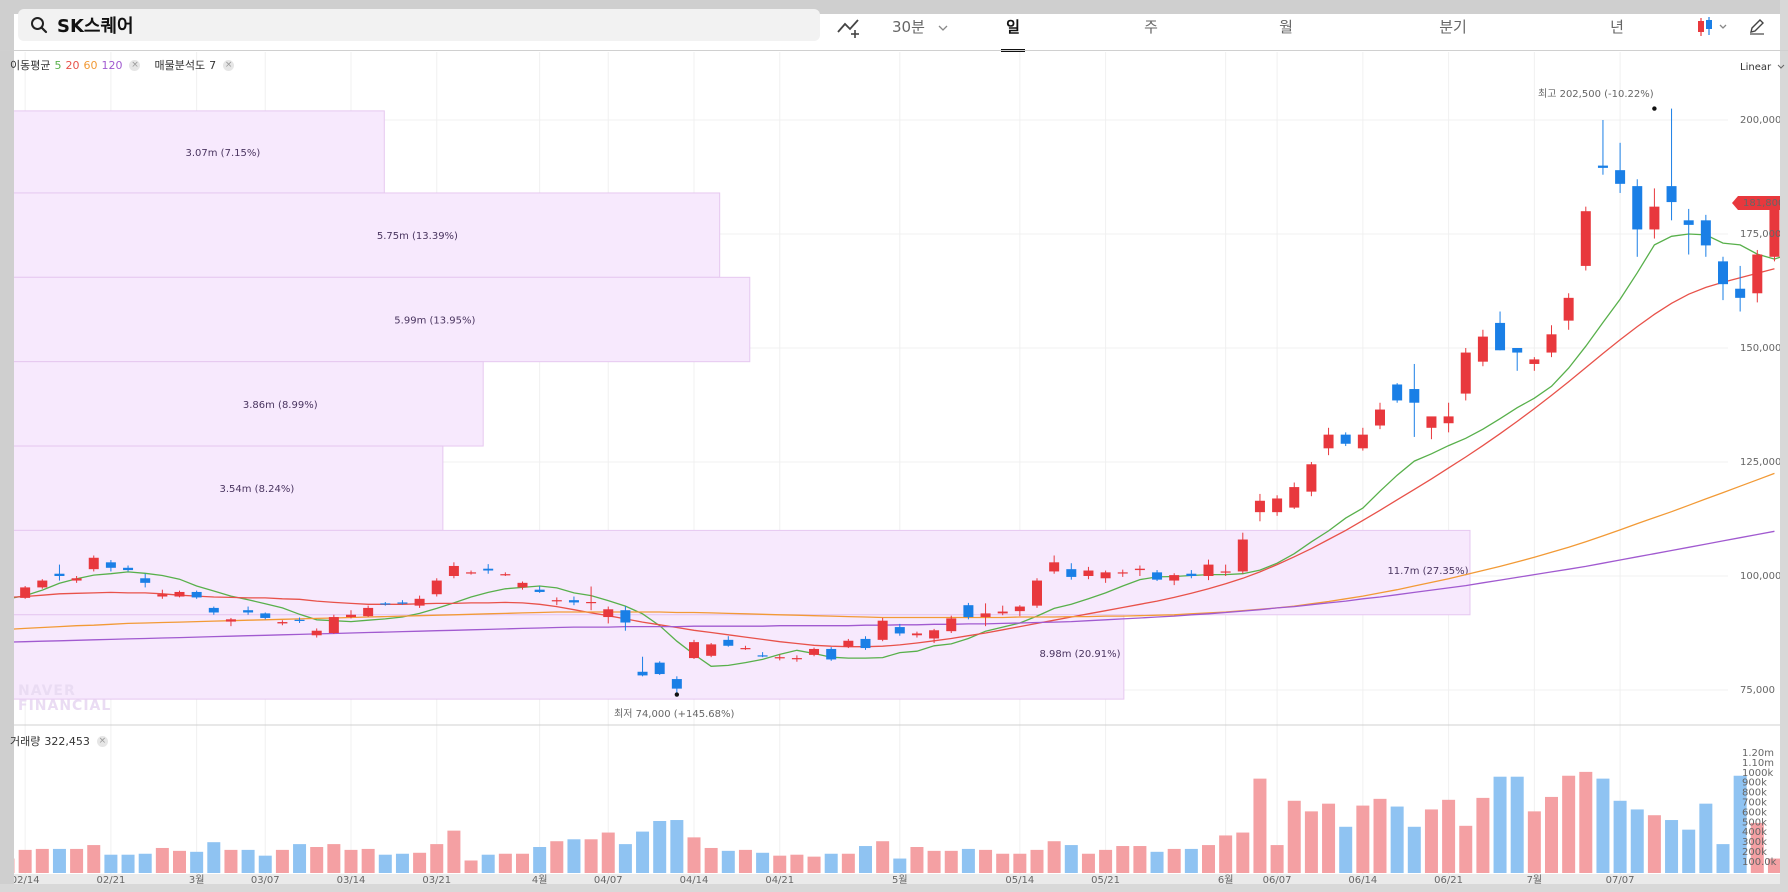  I want to click on remove-vp-icon: ×, so click(229, 65).